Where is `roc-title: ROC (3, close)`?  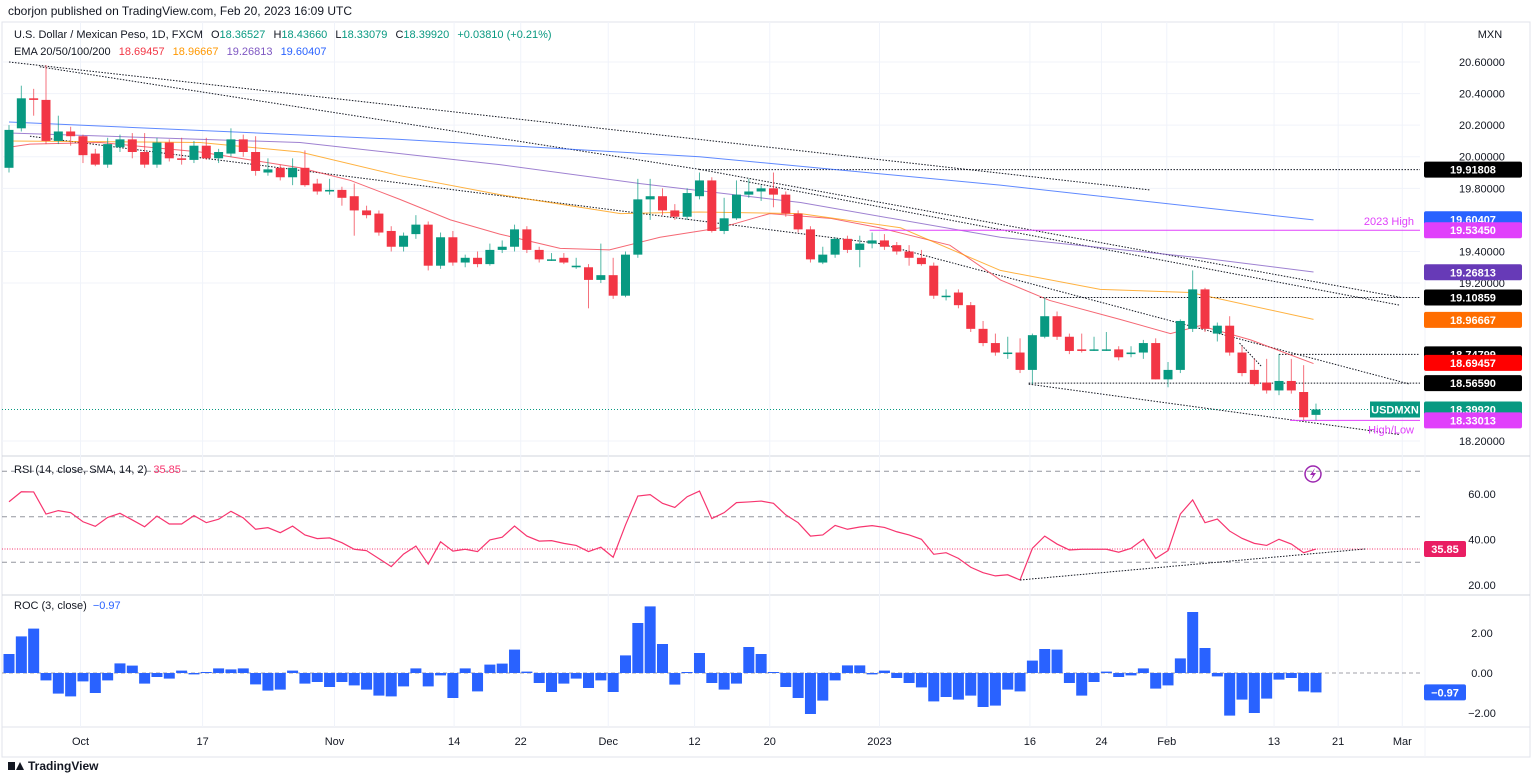 roc-title: ROC (3, close) is located at coordinates (50, 606).